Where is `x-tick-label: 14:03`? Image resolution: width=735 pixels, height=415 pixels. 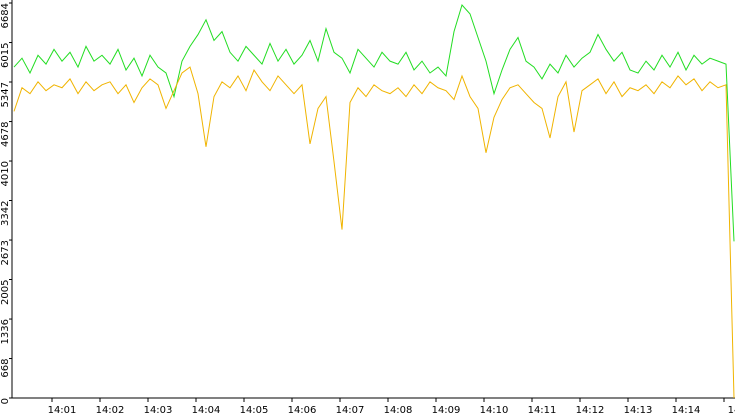
x-tick-label: 14:03 is located at coordinates (158, 410).